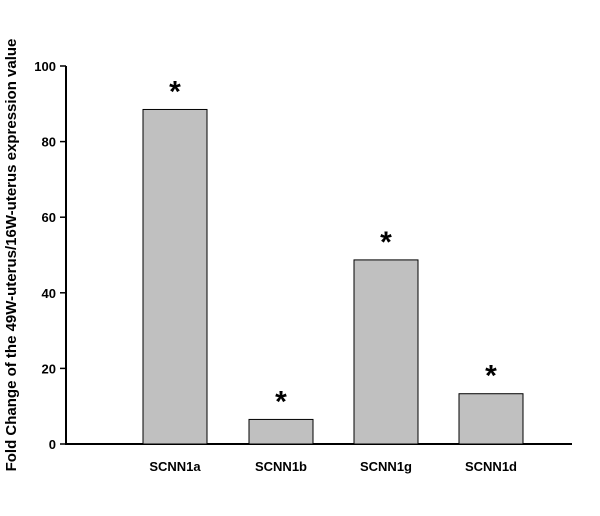  I want to click on bar-scnn1d, so click(491, 419).